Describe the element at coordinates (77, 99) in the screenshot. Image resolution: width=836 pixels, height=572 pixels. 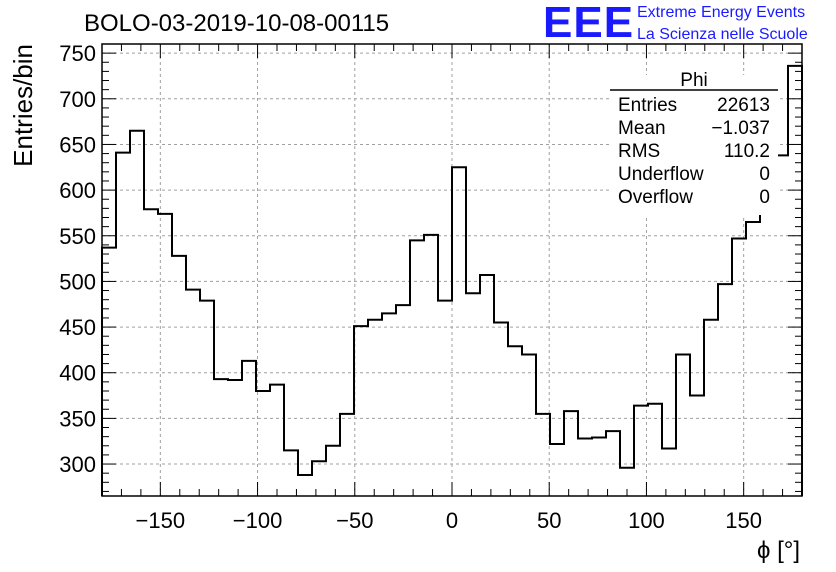
I see `y-tick-label: 700` at that location.